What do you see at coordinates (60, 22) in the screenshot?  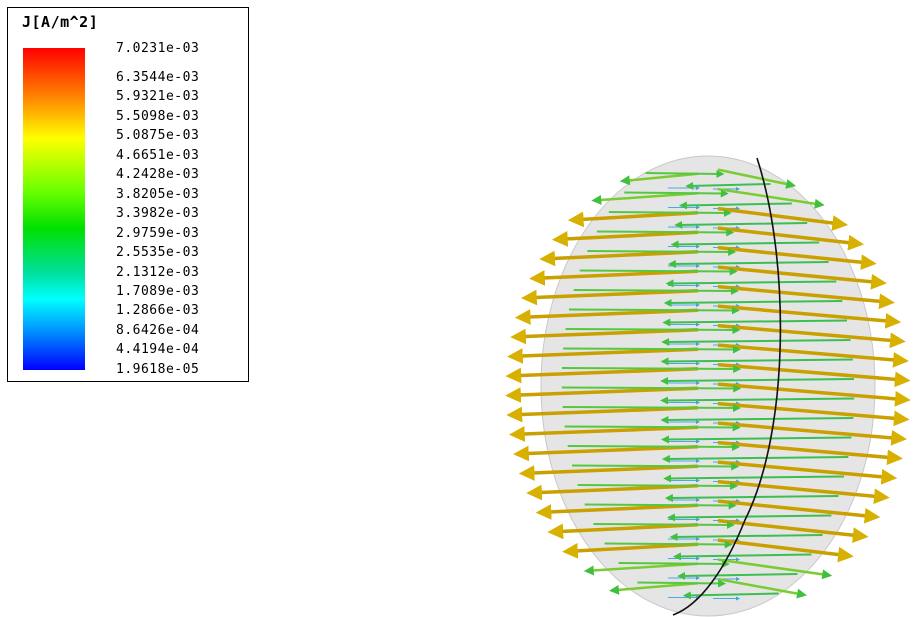 I see `legend-title: J[A/m^2]` at bounding box center [60, 22].